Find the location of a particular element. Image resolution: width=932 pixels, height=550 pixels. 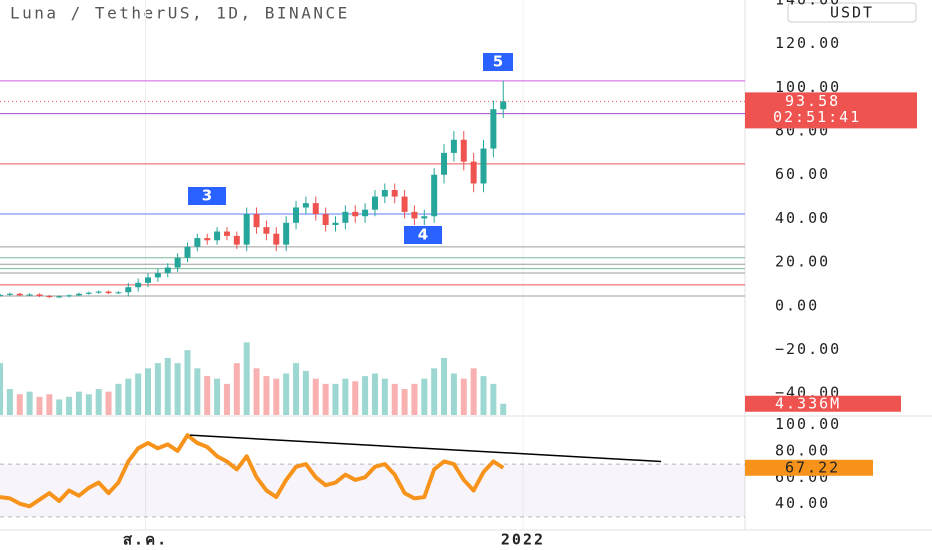

unit-label: USDT is located at coordinates (852, 13).